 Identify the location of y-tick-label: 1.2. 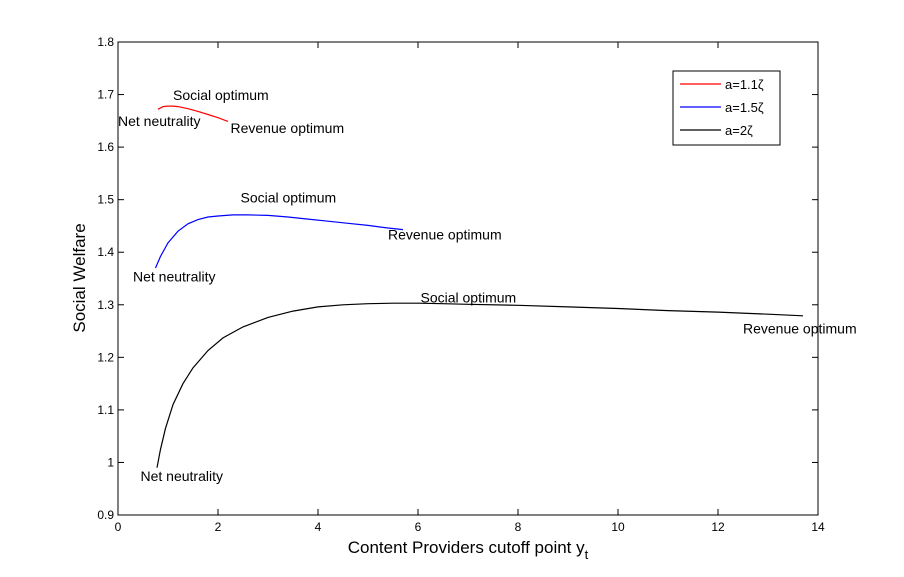
(105, 357).